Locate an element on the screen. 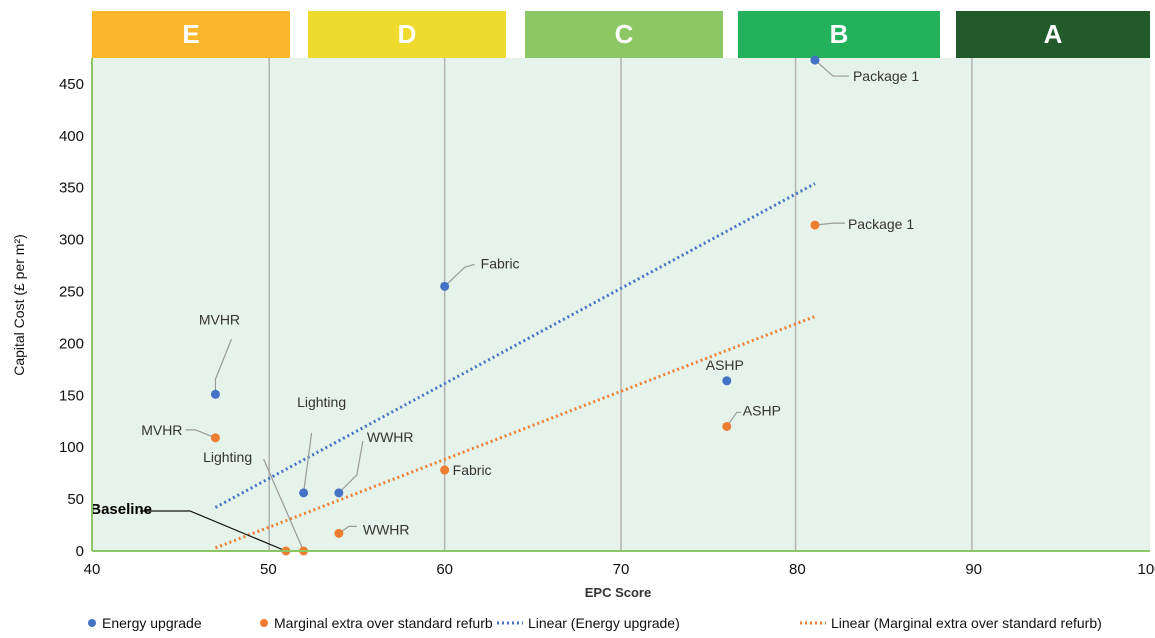  x-axis-title: EPC Score is located at coordinates (618, 592).